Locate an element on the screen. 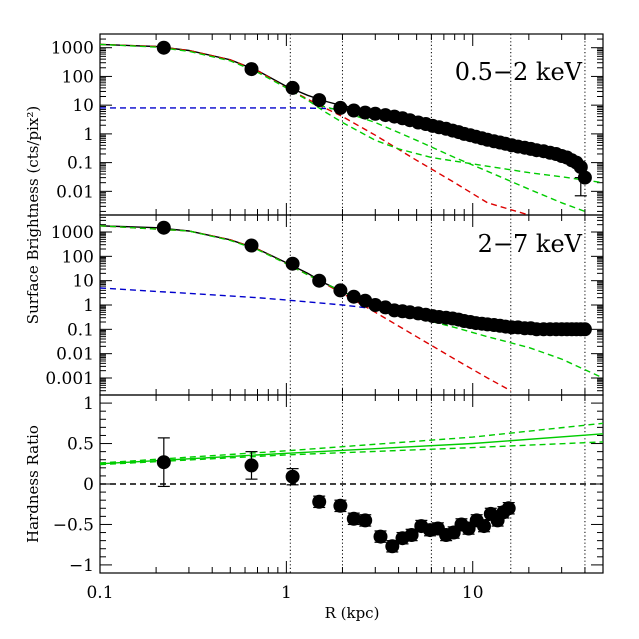 Image resolution: width=639 pixels, height=639 pixels. x-tick-label-2: 10 is located at coordinates (473, 593).